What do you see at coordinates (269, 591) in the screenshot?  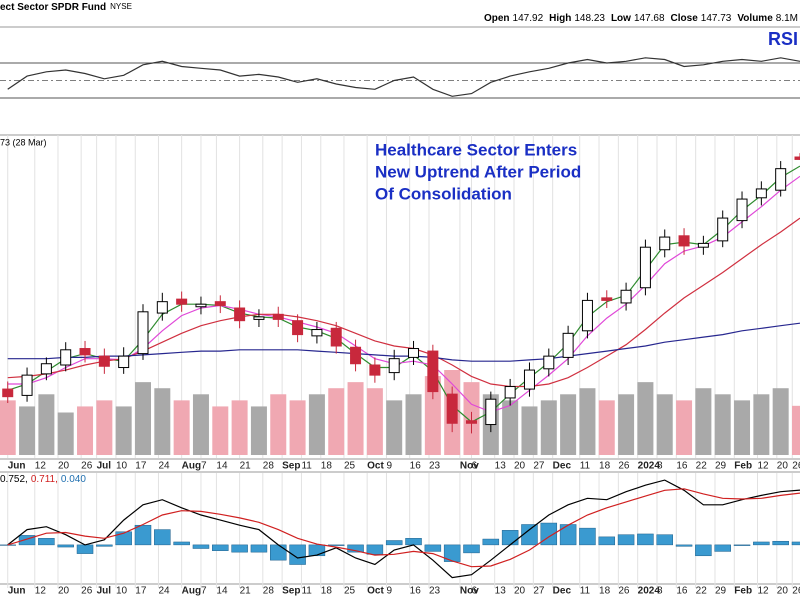 I see `x-tick-label: 28` at bounding box center [269, 591].